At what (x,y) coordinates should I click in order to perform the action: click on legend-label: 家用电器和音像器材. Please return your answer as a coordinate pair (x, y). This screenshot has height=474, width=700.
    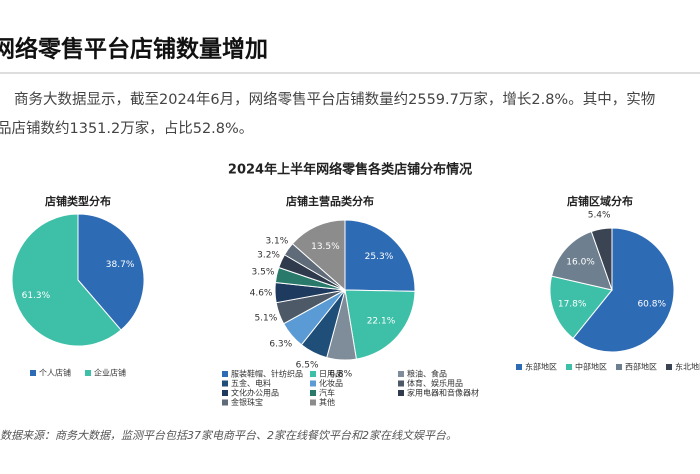
    Looking at the image, I should click on (443, 393).